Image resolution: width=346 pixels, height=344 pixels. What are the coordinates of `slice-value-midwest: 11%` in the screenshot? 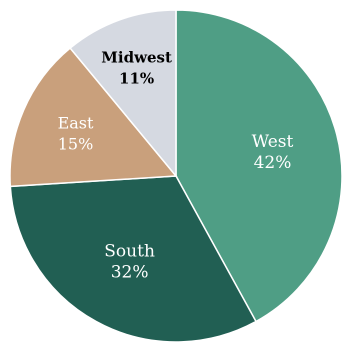 It's located at (136, 79).